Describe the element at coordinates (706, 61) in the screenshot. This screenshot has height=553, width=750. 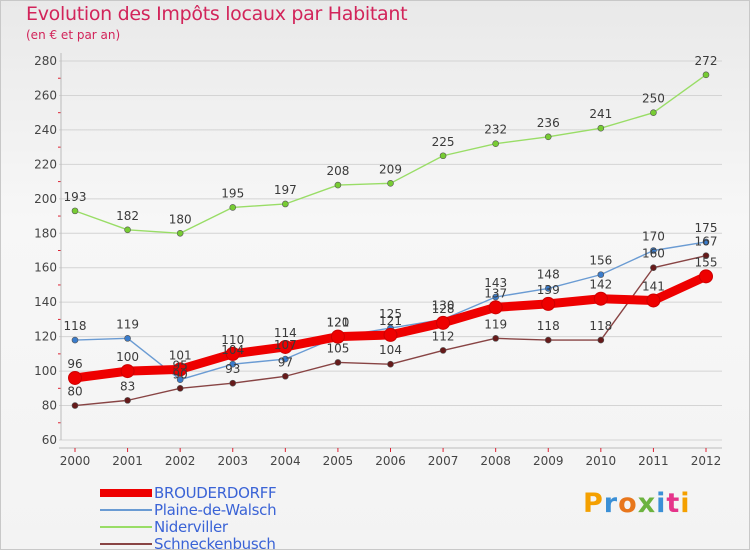
I see `data-label: 272` at that location.